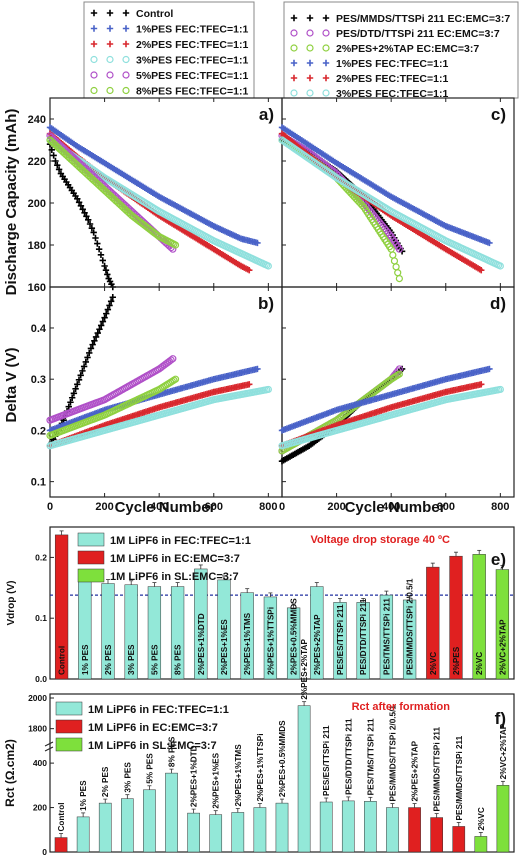  Describe the element at coordinates (37, 120) in the screenshot. I see `y-tick-label: 240` at that location.